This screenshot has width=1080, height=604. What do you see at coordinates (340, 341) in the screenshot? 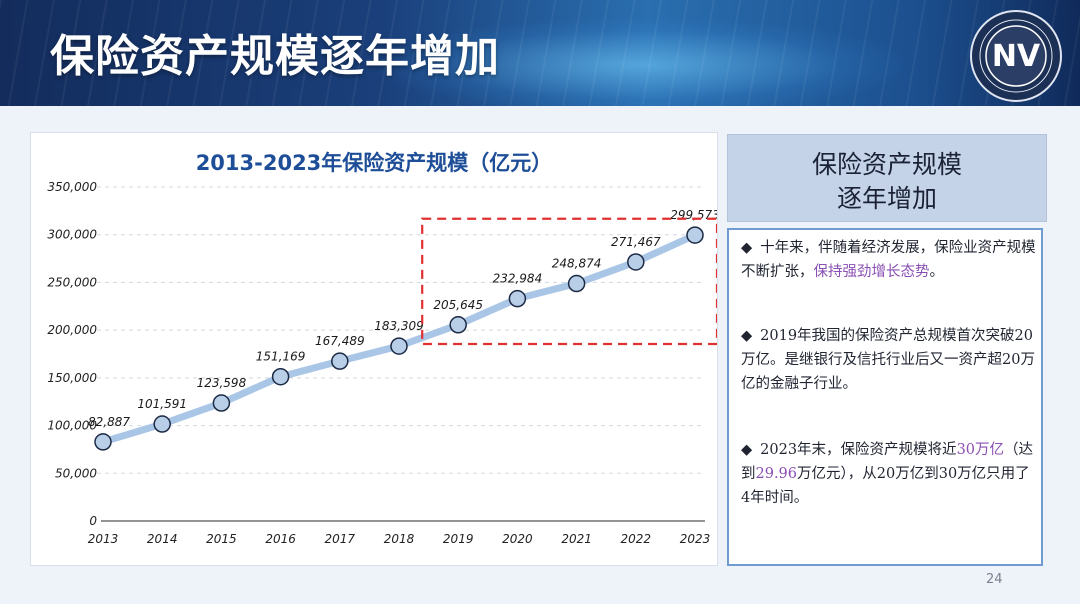
I see `data-label: 167,489` at bounding box center [340, 341].